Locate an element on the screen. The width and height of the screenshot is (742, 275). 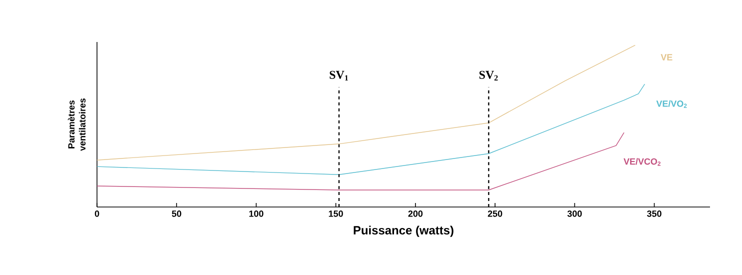
x-tick-label: 350 is located at coordinates (654, 213).